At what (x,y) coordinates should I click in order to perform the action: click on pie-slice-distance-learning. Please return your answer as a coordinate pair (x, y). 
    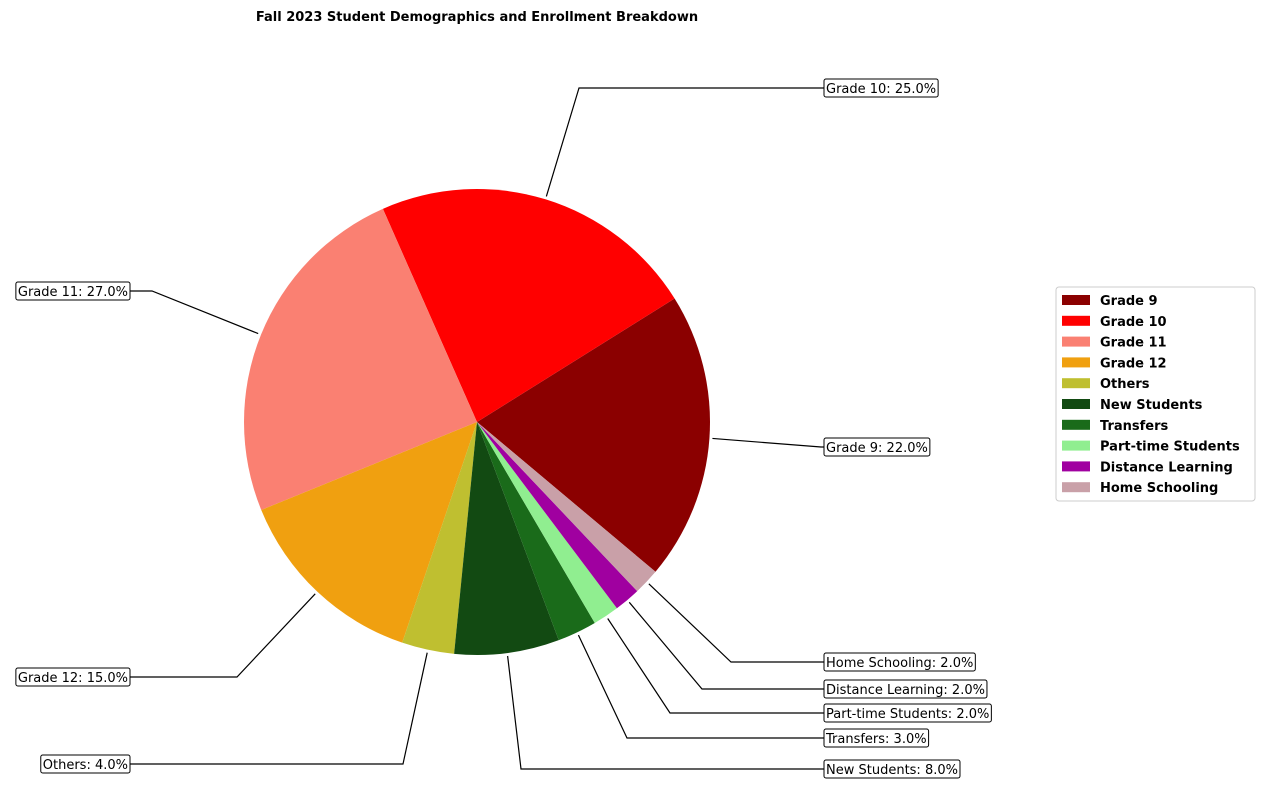
    Looking at the image, I should click on (557, 515).